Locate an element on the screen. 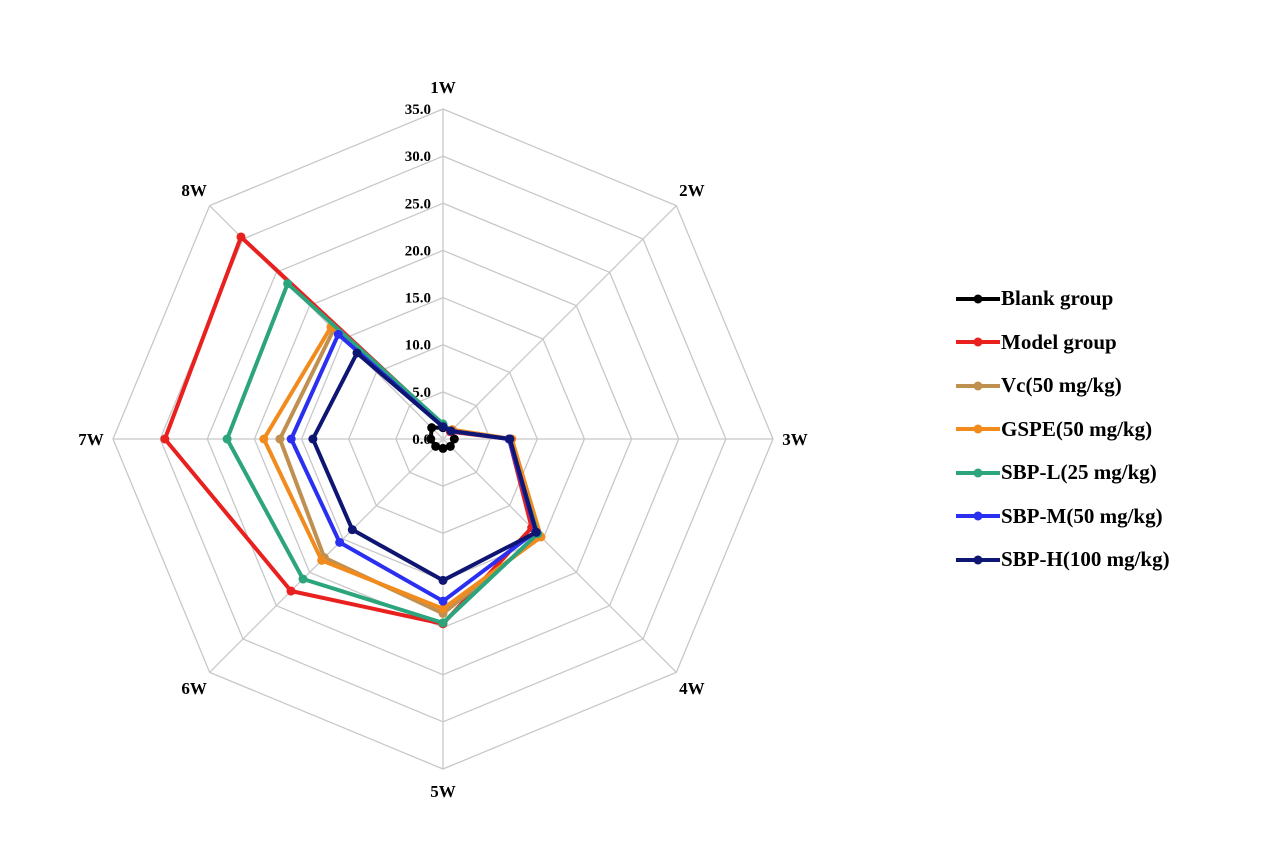 The height and width of the screenshot is (853, 1280). legend-label: SBP-H(100 mg/kg) is located at coordinates (1085, 559).